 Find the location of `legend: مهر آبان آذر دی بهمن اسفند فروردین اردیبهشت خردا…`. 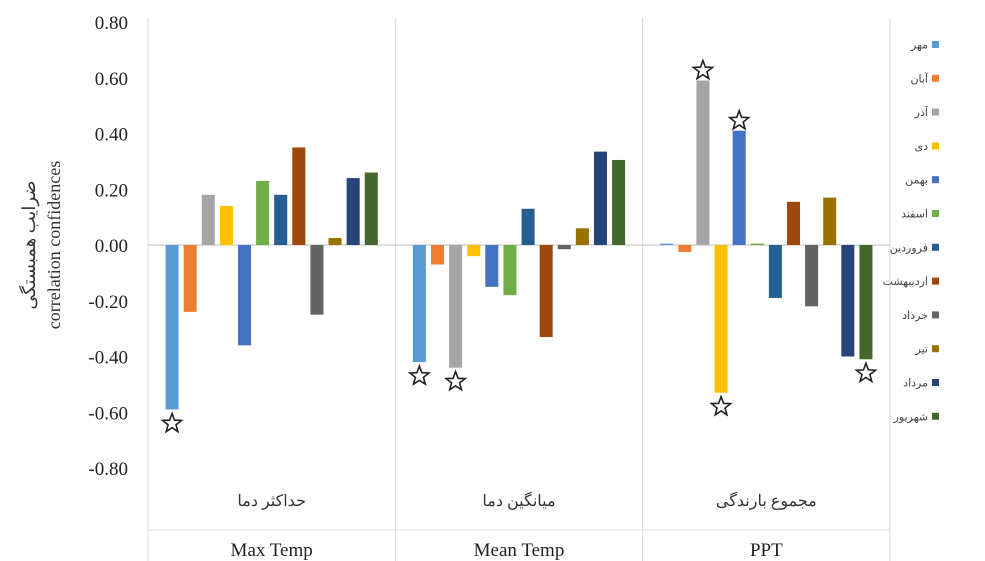

legend: مهر آبان آذر دی بهمن اسفند فروردین اردیبهشت خردا… is located at coordinates (911, 231).